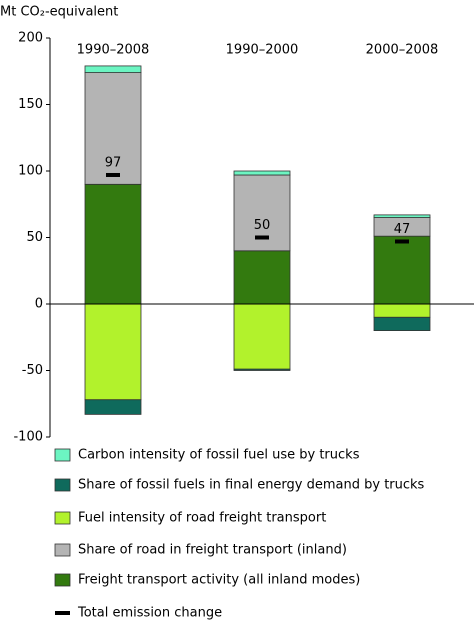 The width and height of the screenshot is (474, 623). I want to click on category-label: 1990–2008, so click(113, 50).